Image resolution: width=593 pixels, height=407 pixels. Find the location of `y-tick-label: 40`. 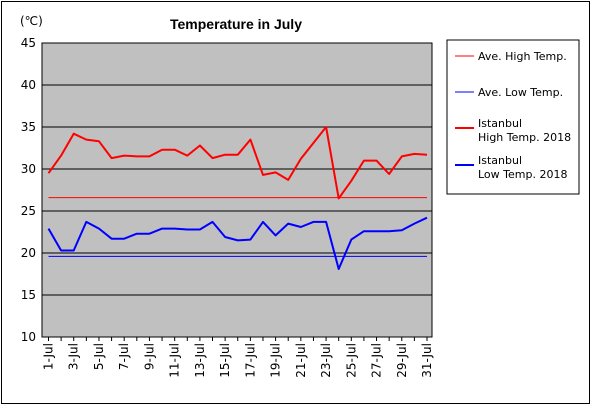

y-tick-label: 40 is located at coordinates (28, 85).